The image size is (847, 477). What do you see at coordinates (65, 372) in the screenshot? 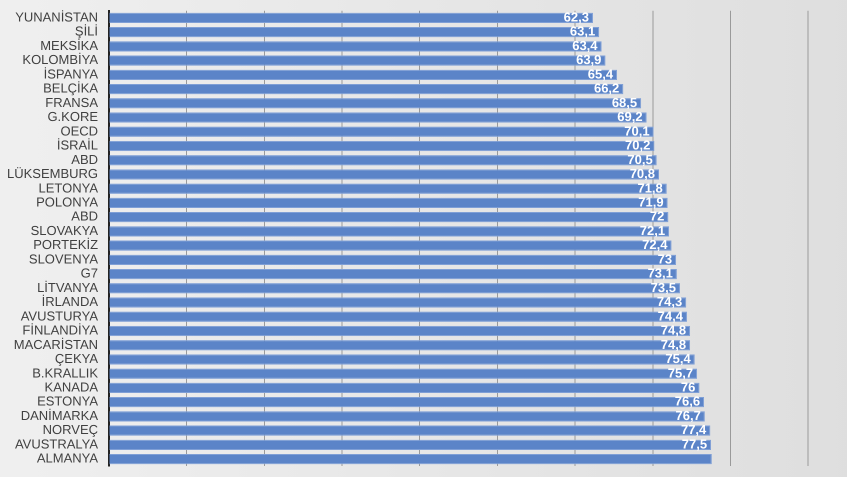
I see `y-tick-label: B.KRALLIK` at bounding box center [65, 372].